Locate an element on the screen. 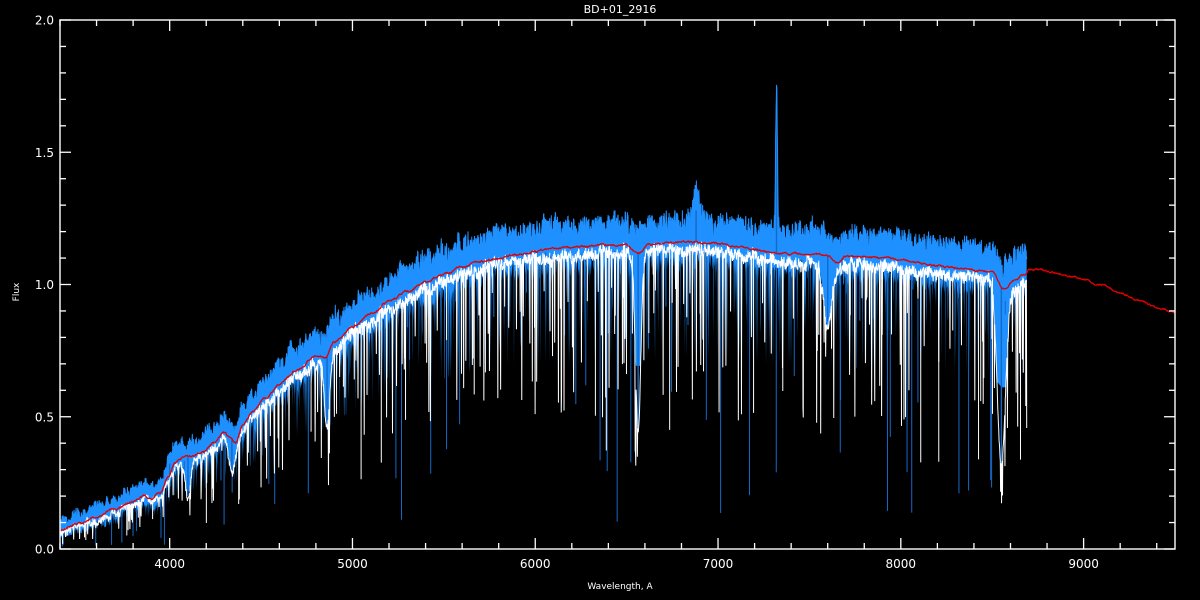  chart-title: BD+01_2916 is located at coordinates (620, 9).